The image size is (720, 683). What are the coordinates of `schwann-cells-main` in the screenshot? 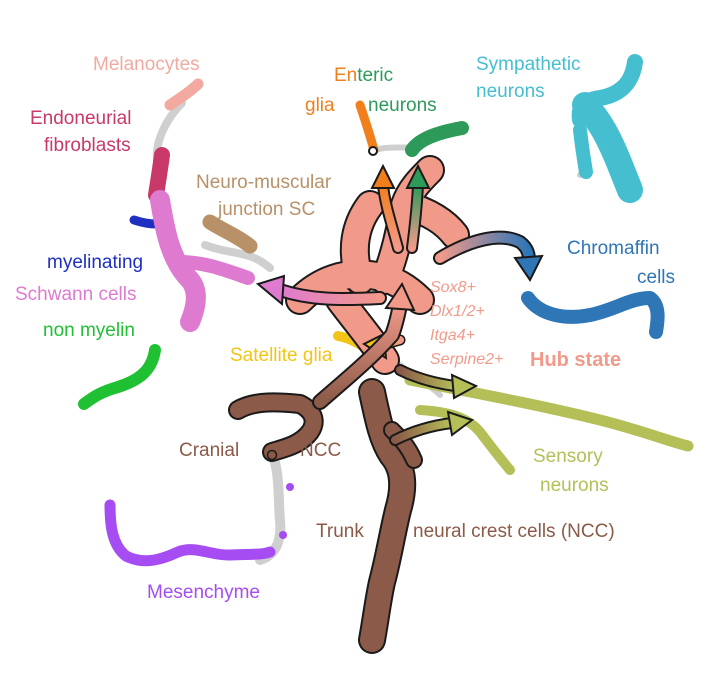 It's located at (178, 261).